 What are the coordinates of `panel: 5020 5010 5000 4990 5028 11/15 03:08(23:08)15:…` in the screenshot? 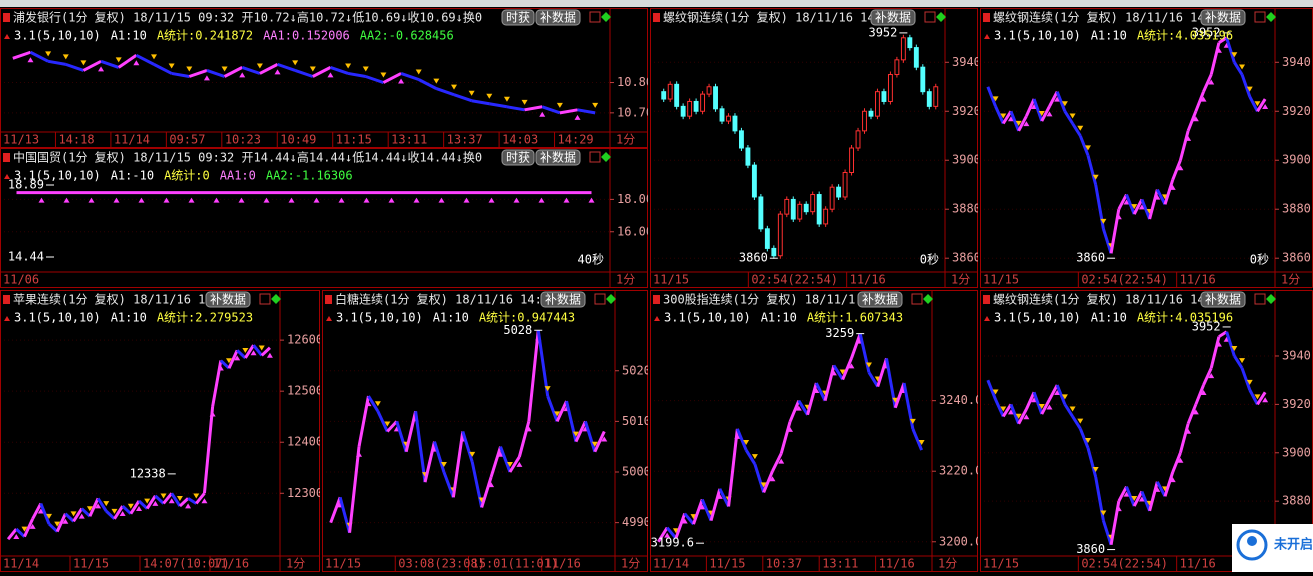 It's located at (485, 431).